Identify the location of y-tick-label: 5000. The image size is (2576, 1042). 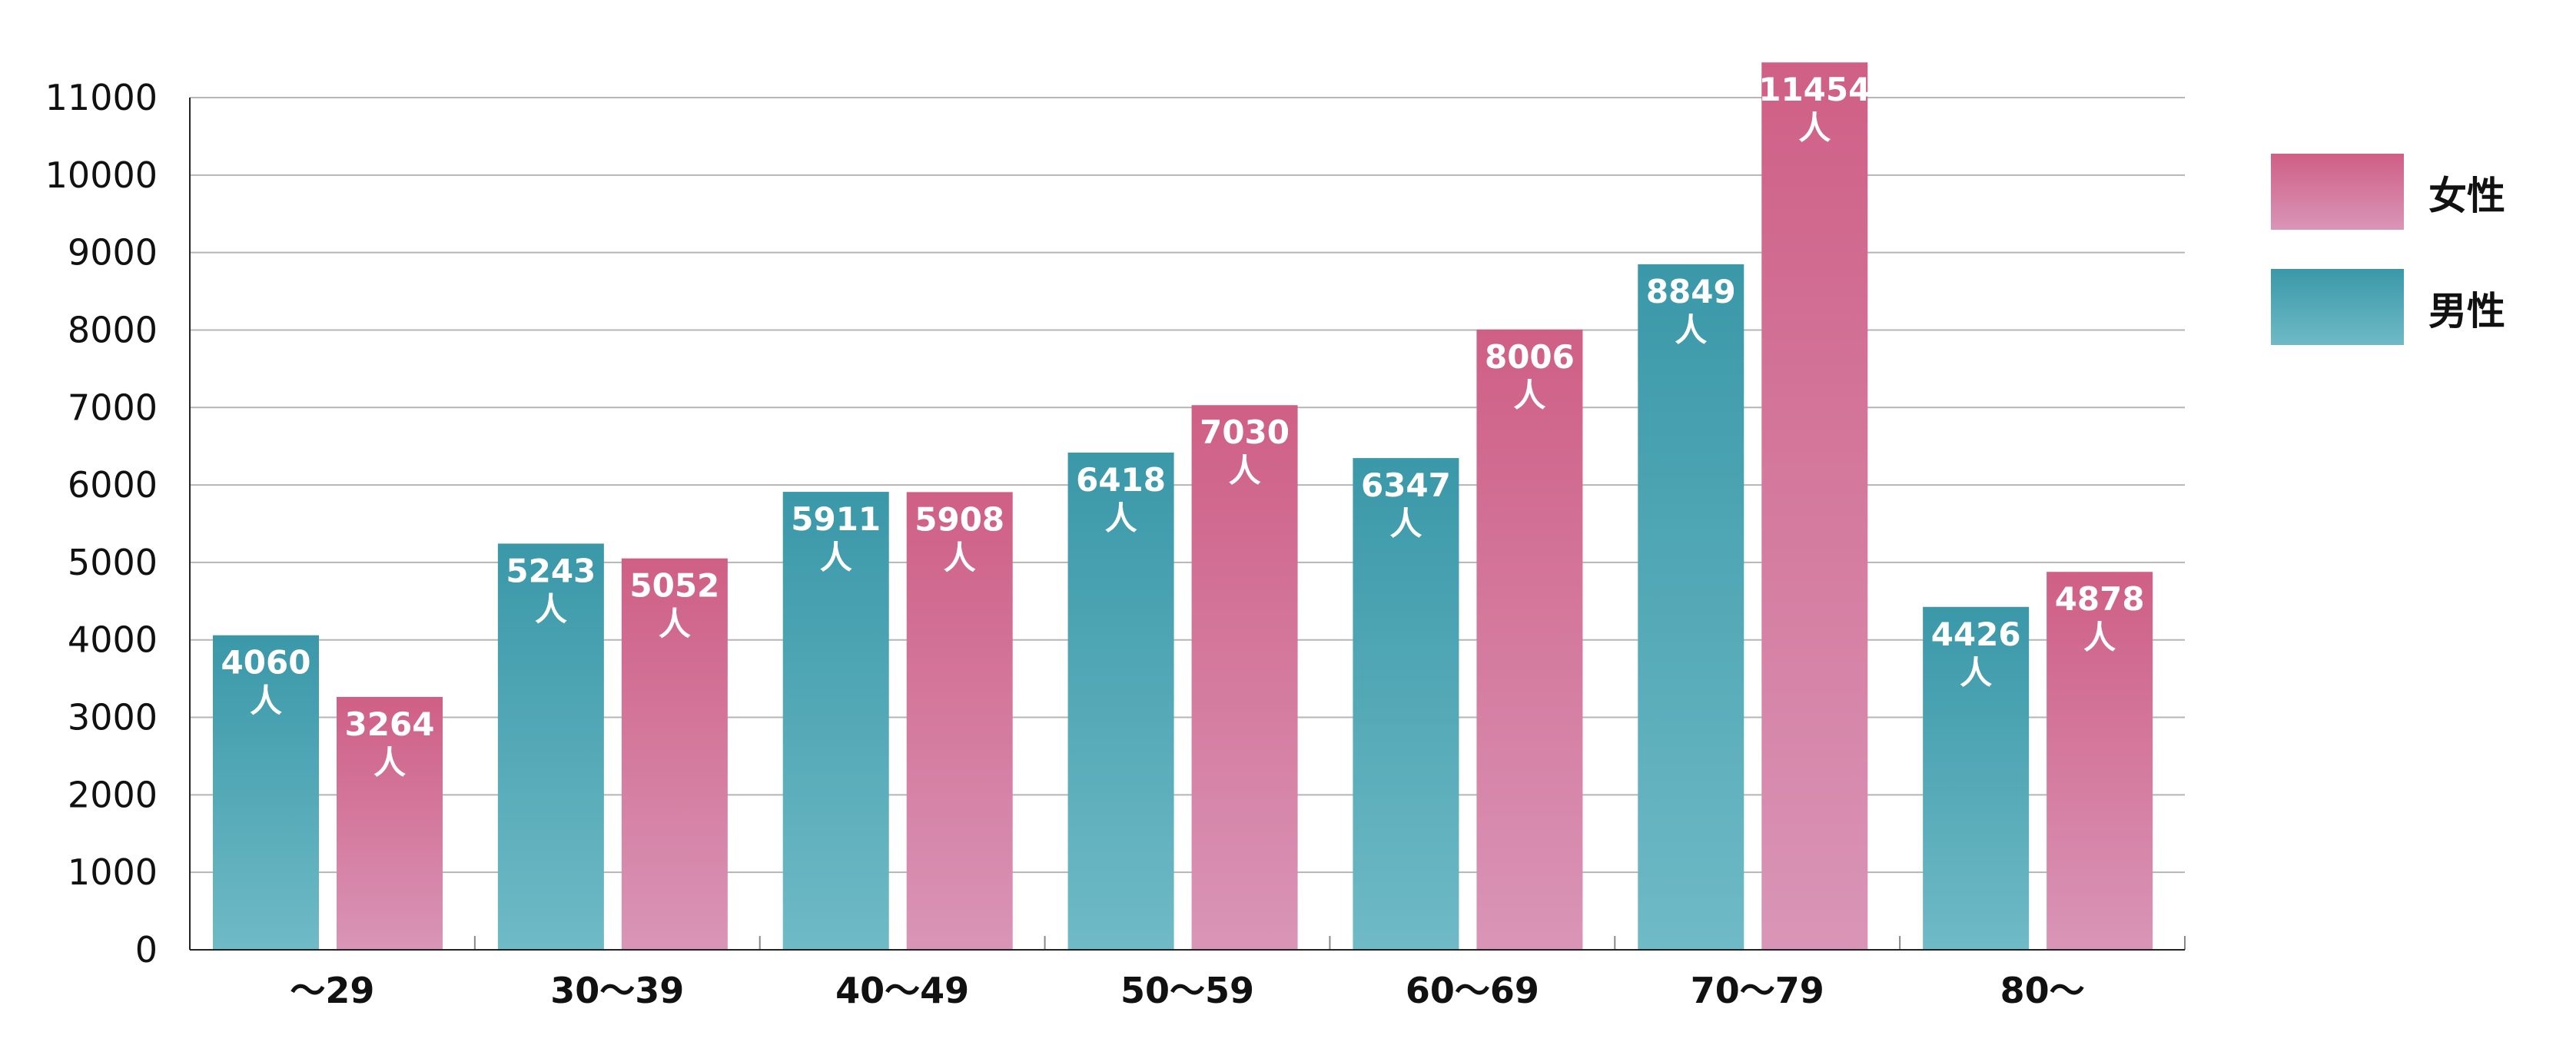
(113, 562).